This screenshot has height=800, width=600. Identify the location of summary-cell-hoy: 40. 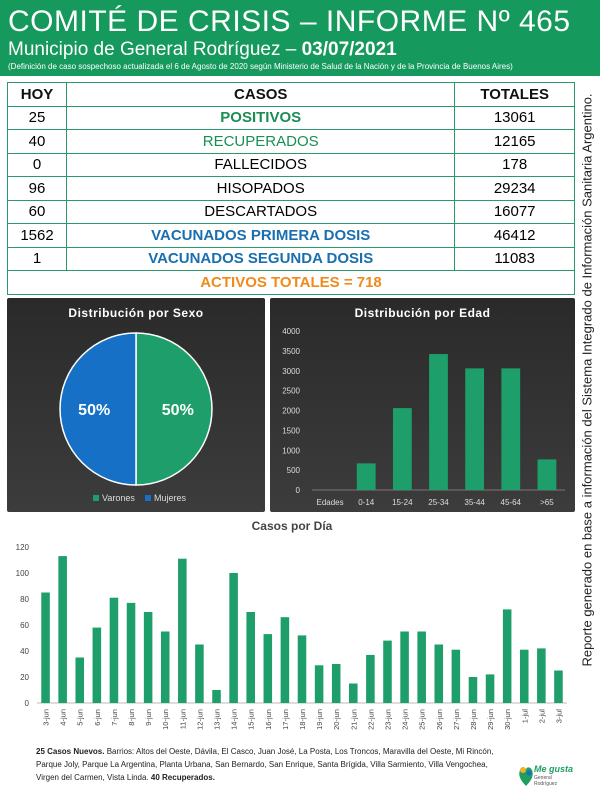
(37, 141).